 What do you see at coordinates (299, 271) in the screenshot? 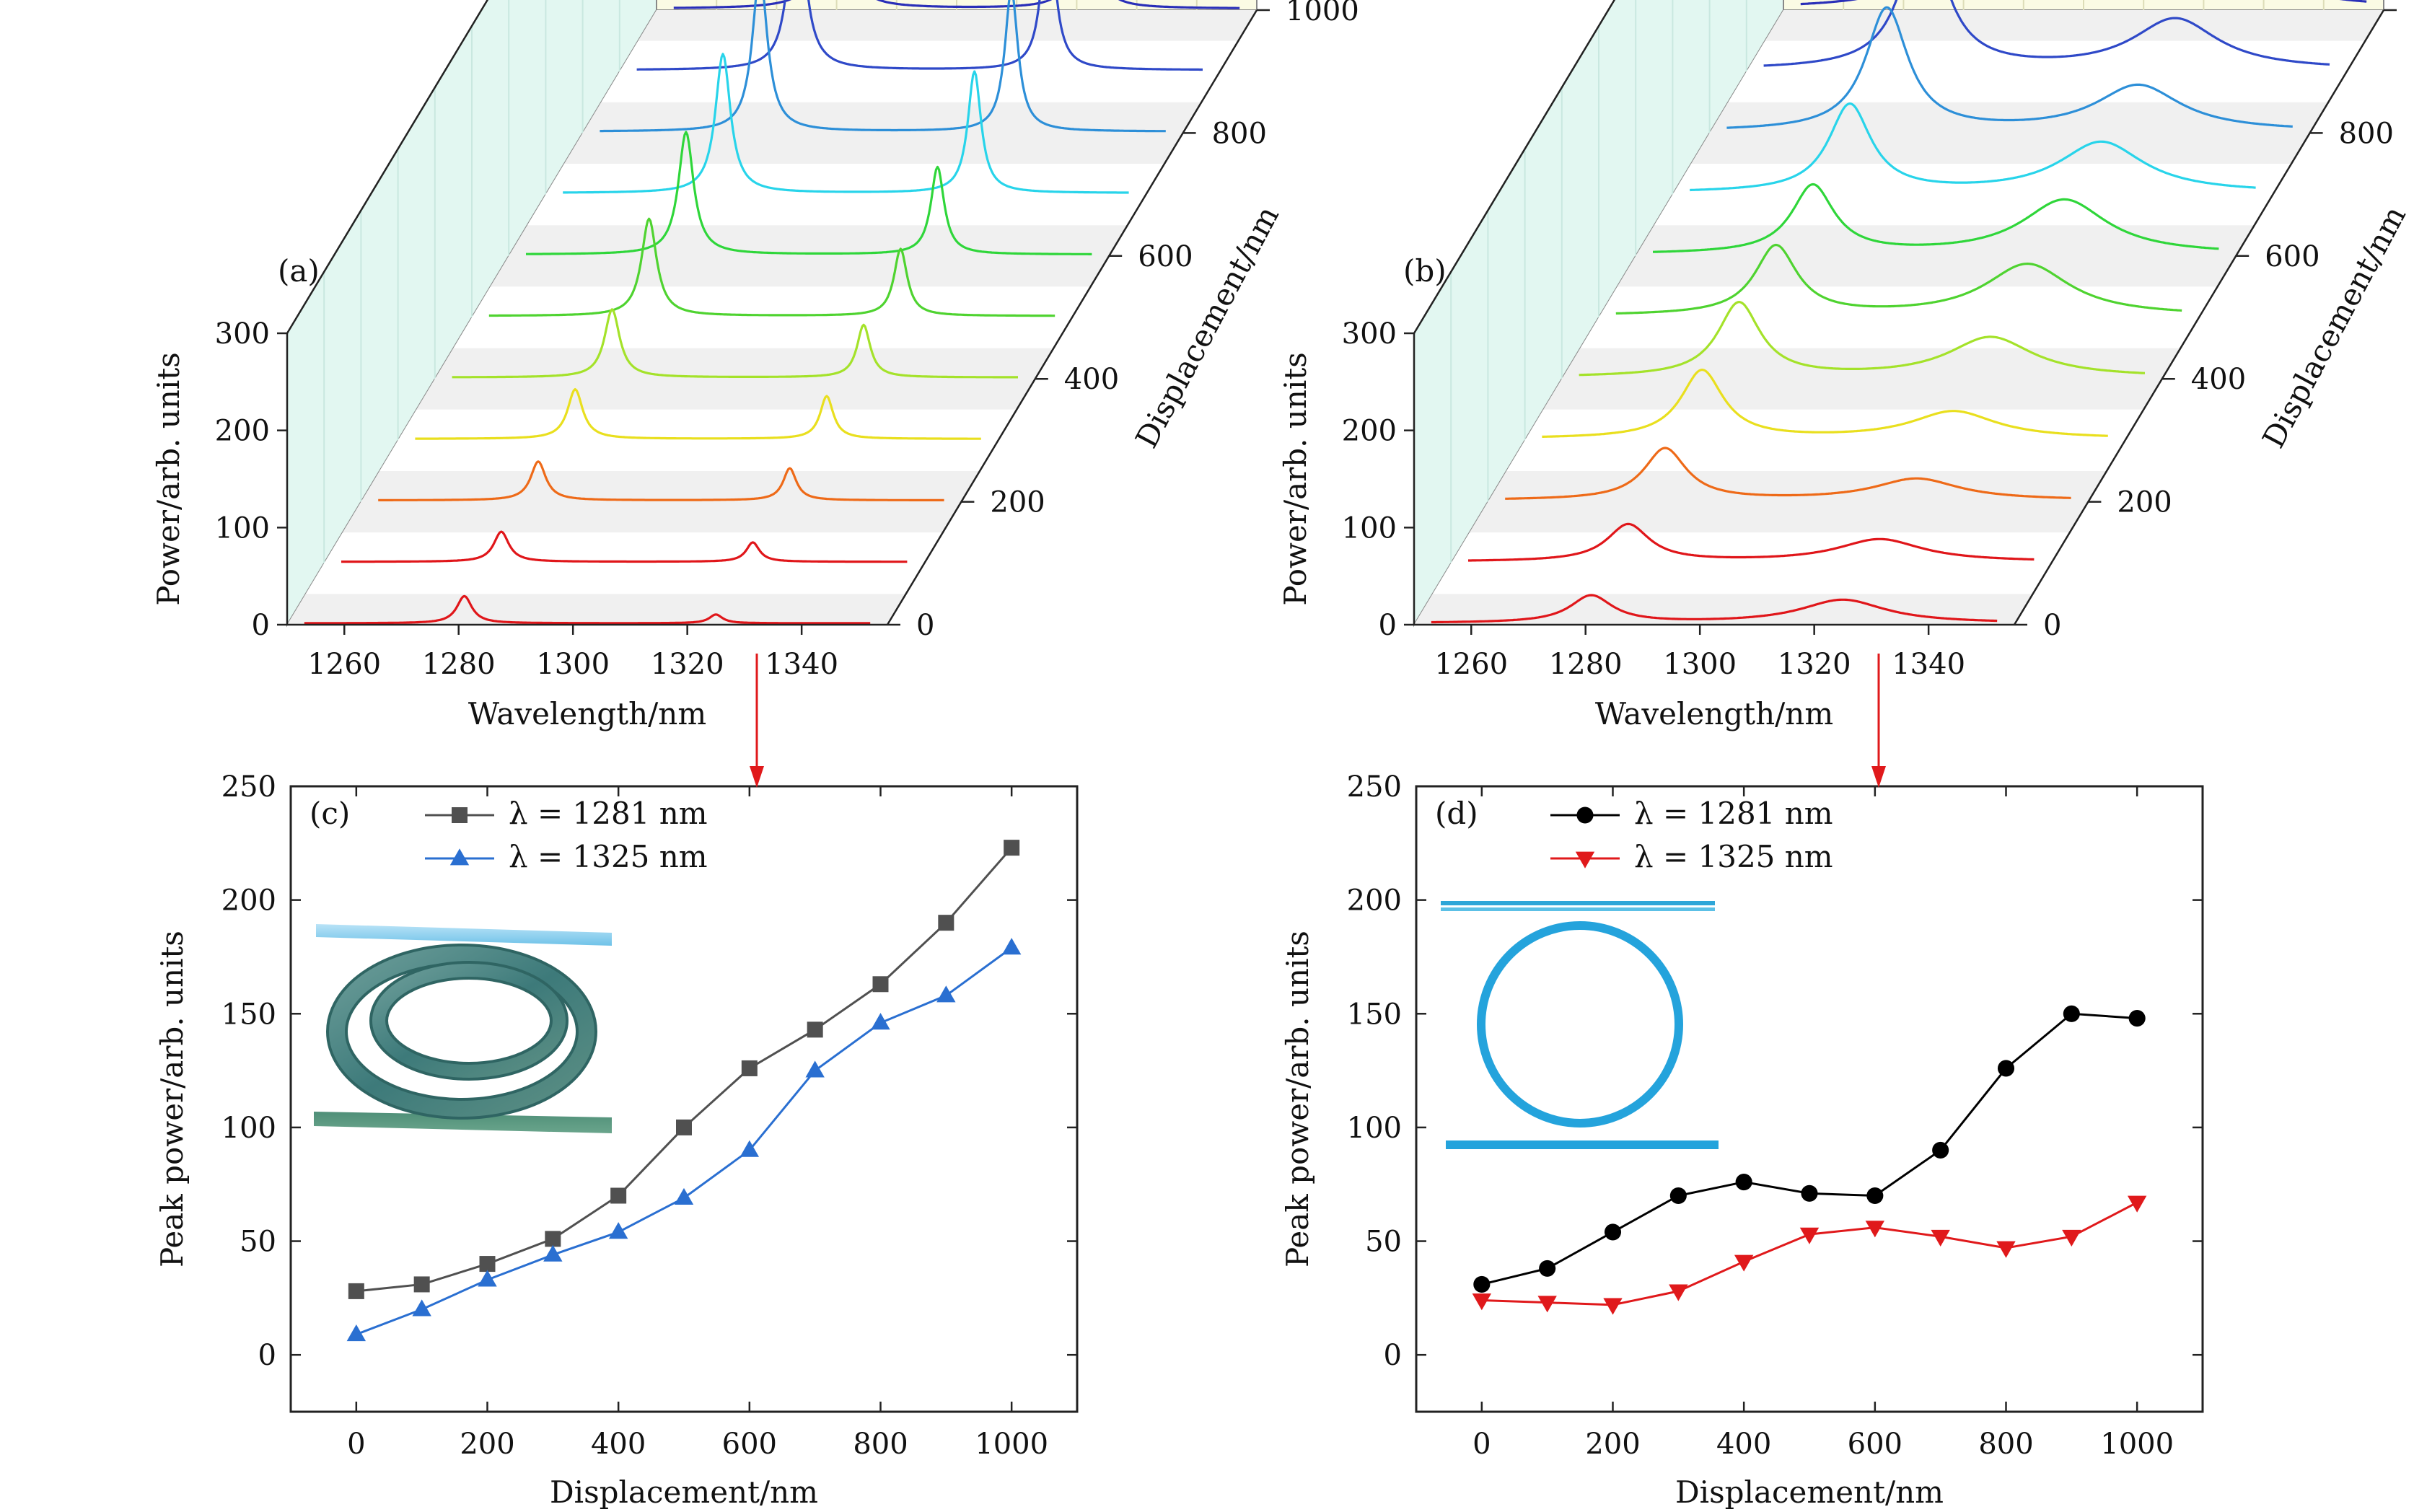
I see `panel-a-label: (a)` at bounding box center [299, 271].